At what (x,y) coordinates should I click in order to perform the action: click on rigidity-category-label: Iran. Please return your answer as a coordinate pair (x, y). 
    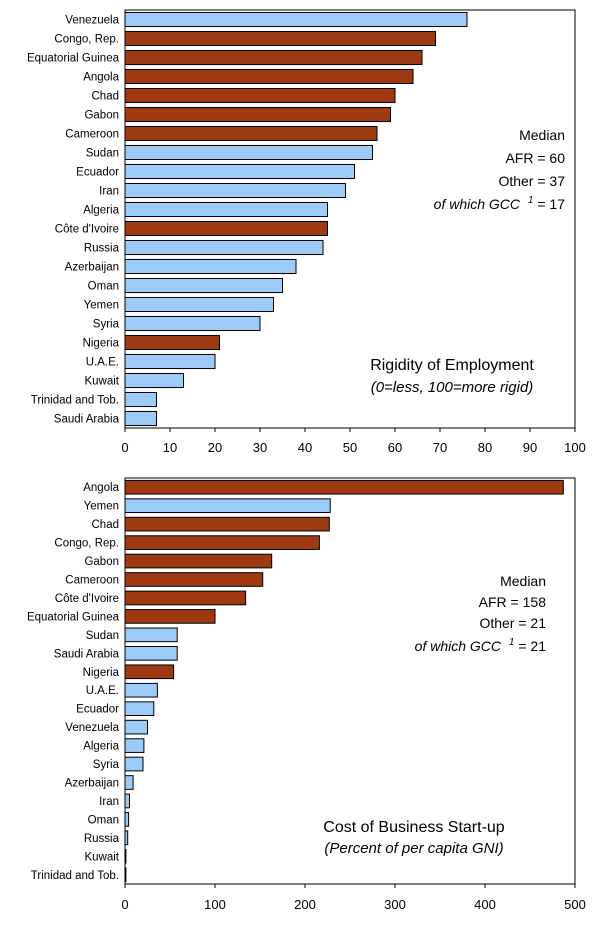
    Looking at the image, I should click on (109, 192).